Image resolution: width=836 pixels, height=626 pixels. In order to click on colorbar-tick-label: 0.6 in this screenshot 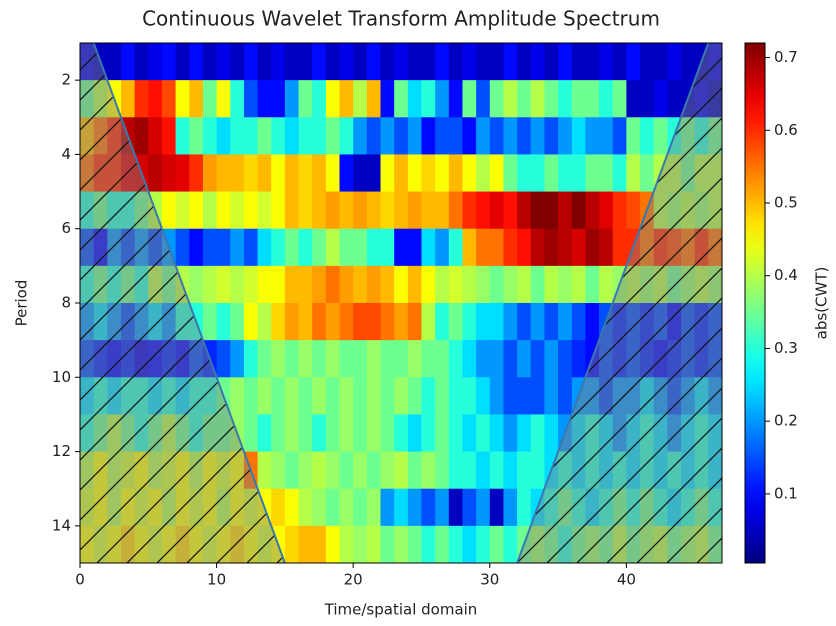, I will do `click(786, 130)`.